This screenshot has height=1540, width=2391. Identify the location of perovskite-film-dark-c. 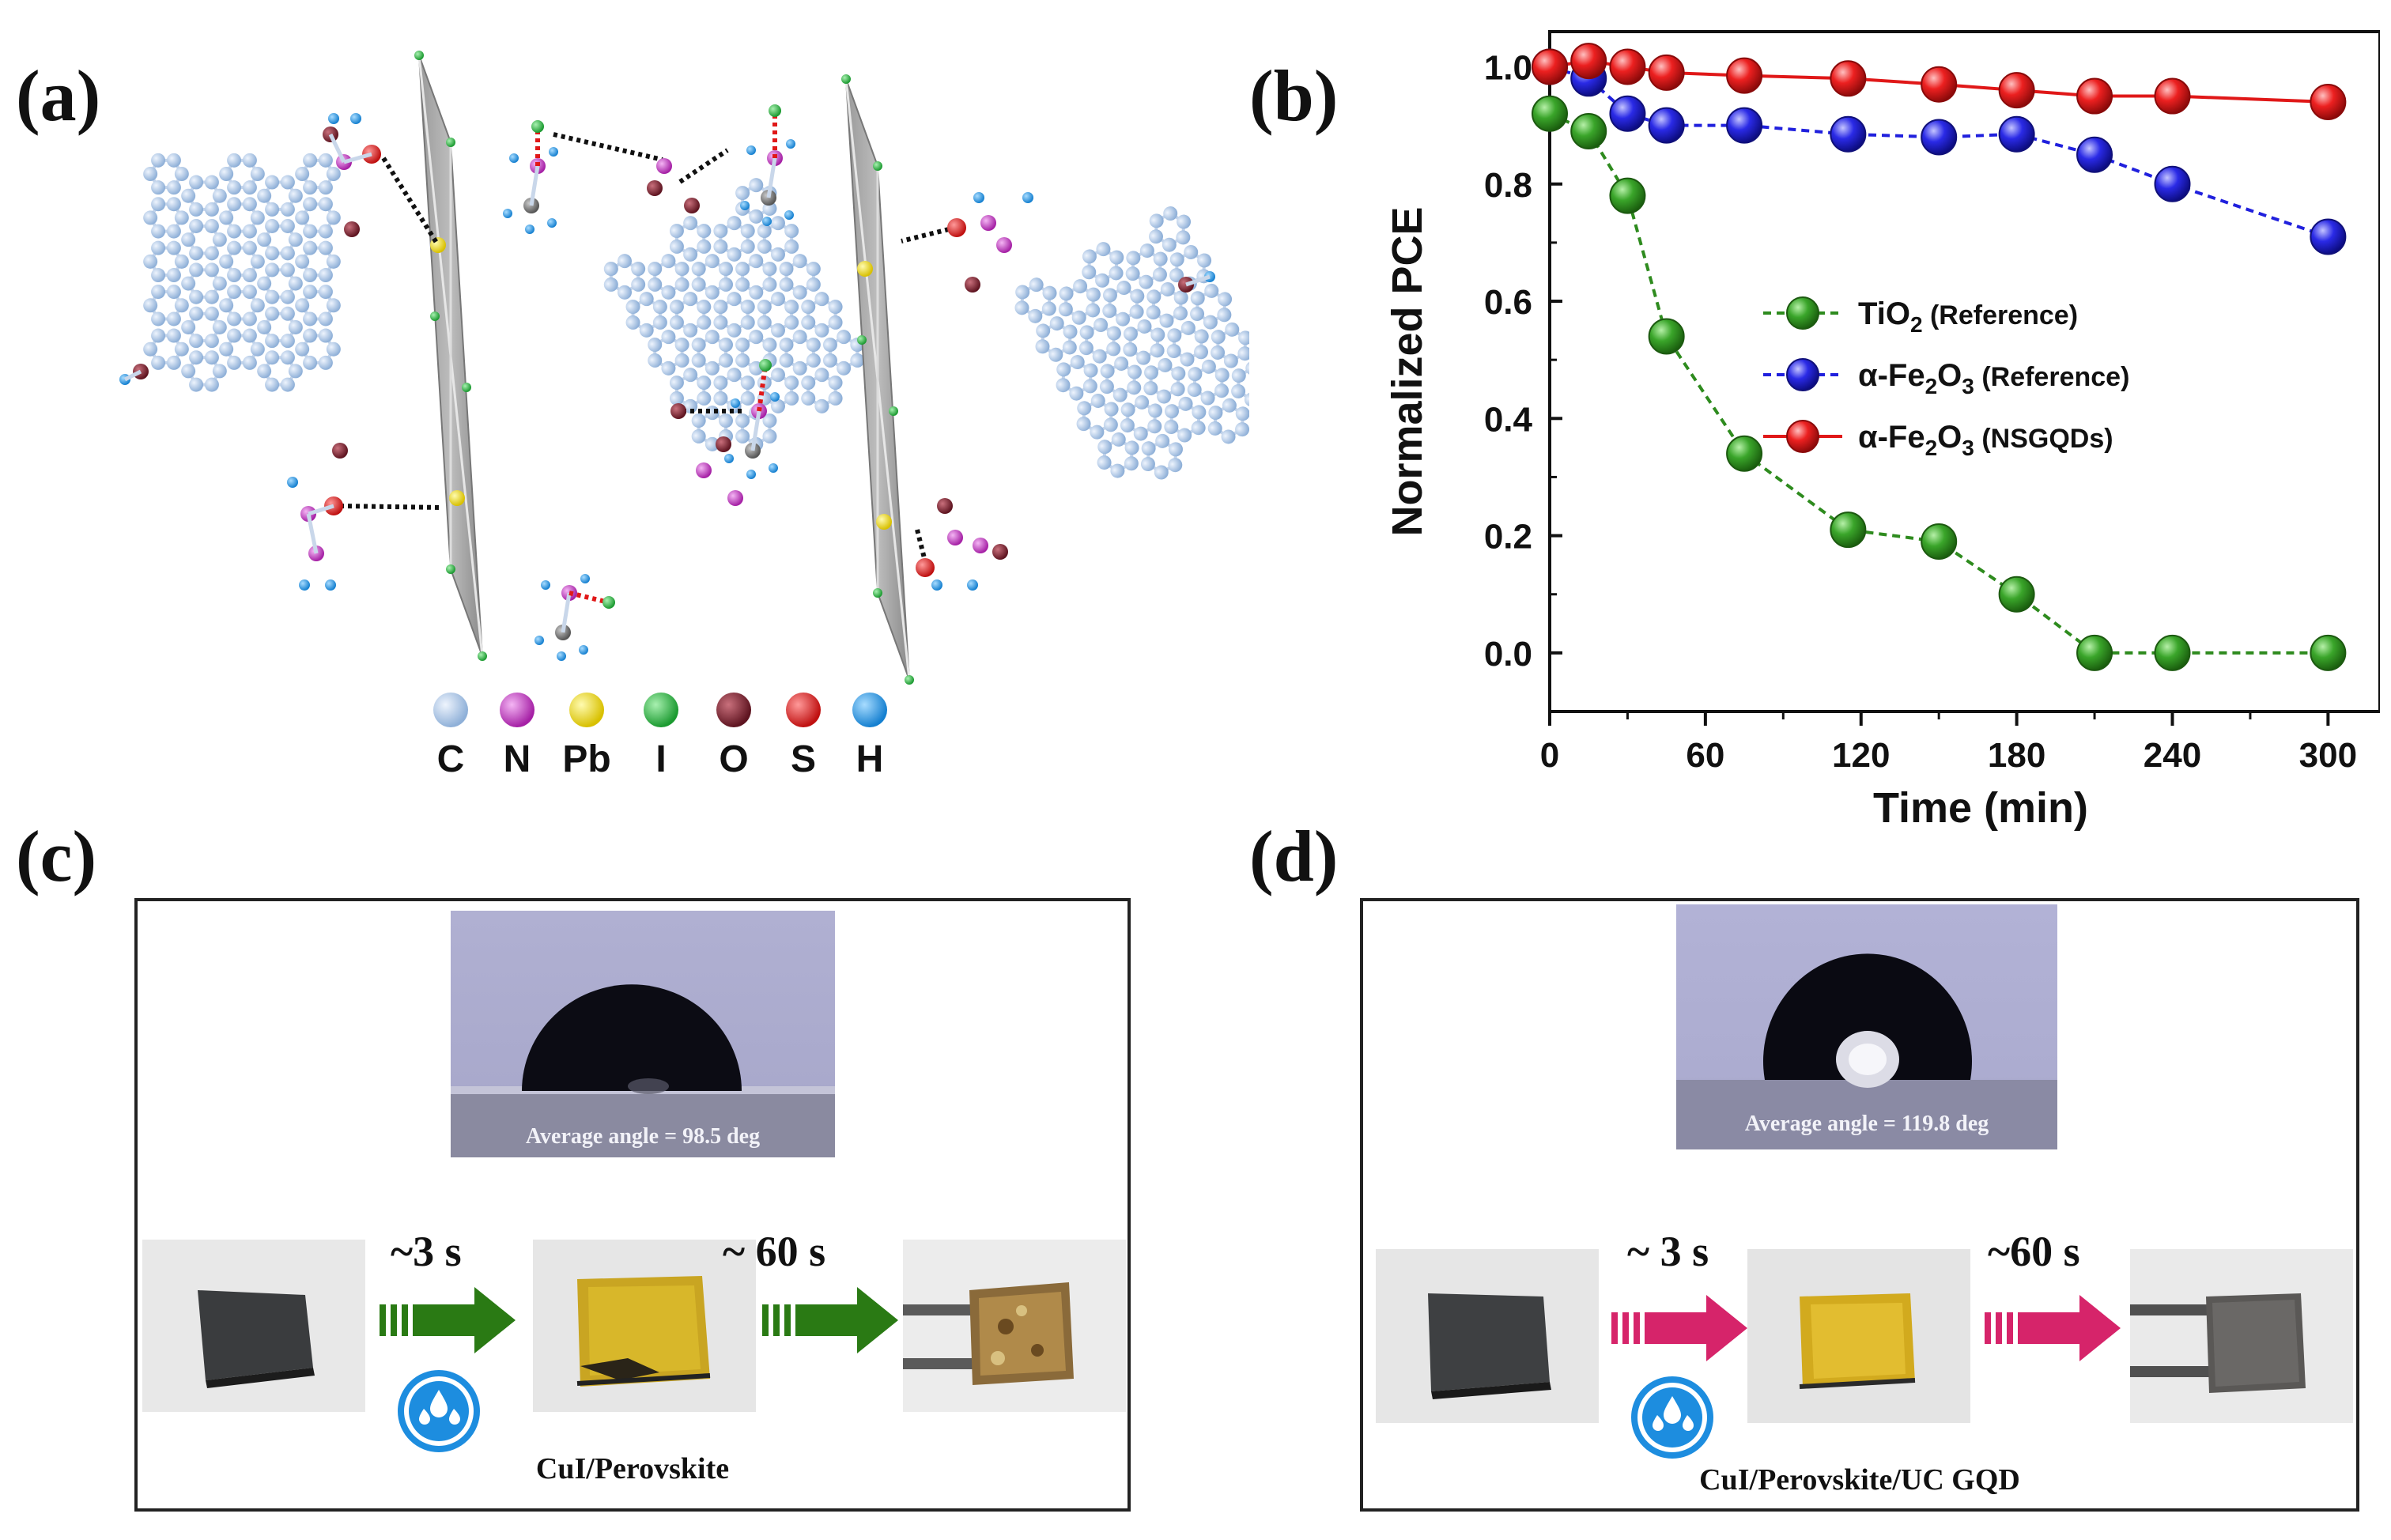
(256, 1339).